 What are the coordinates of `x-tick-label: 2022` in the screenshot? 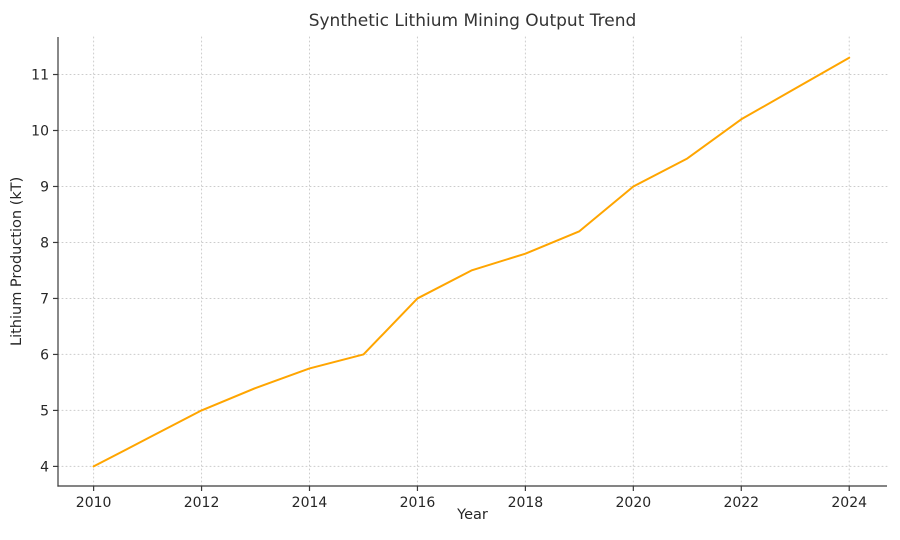 It's located at (741, 503).